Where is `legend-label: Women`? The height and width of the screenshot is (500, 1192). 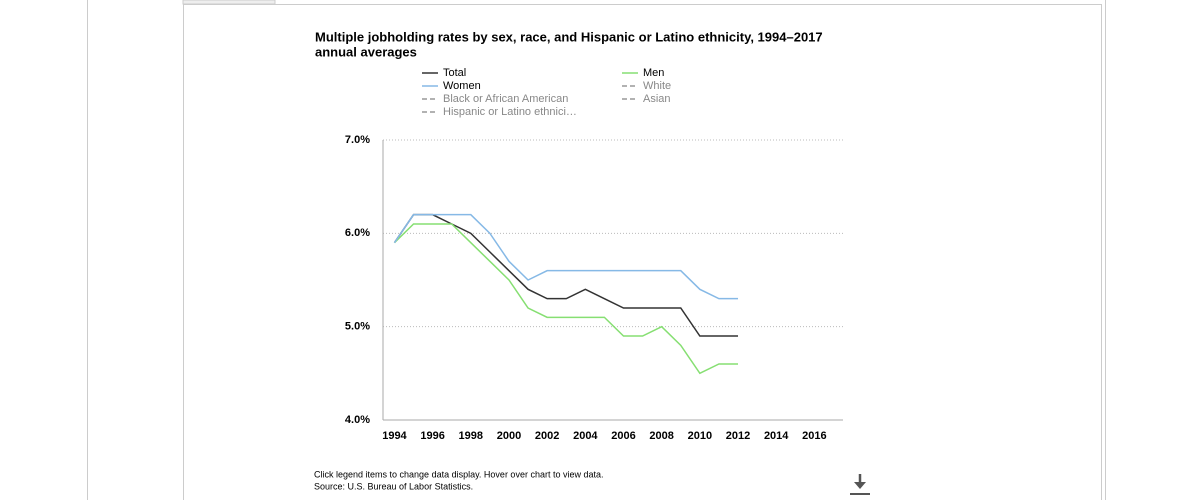 legend-label: Women is located at coordinates (462, 86).